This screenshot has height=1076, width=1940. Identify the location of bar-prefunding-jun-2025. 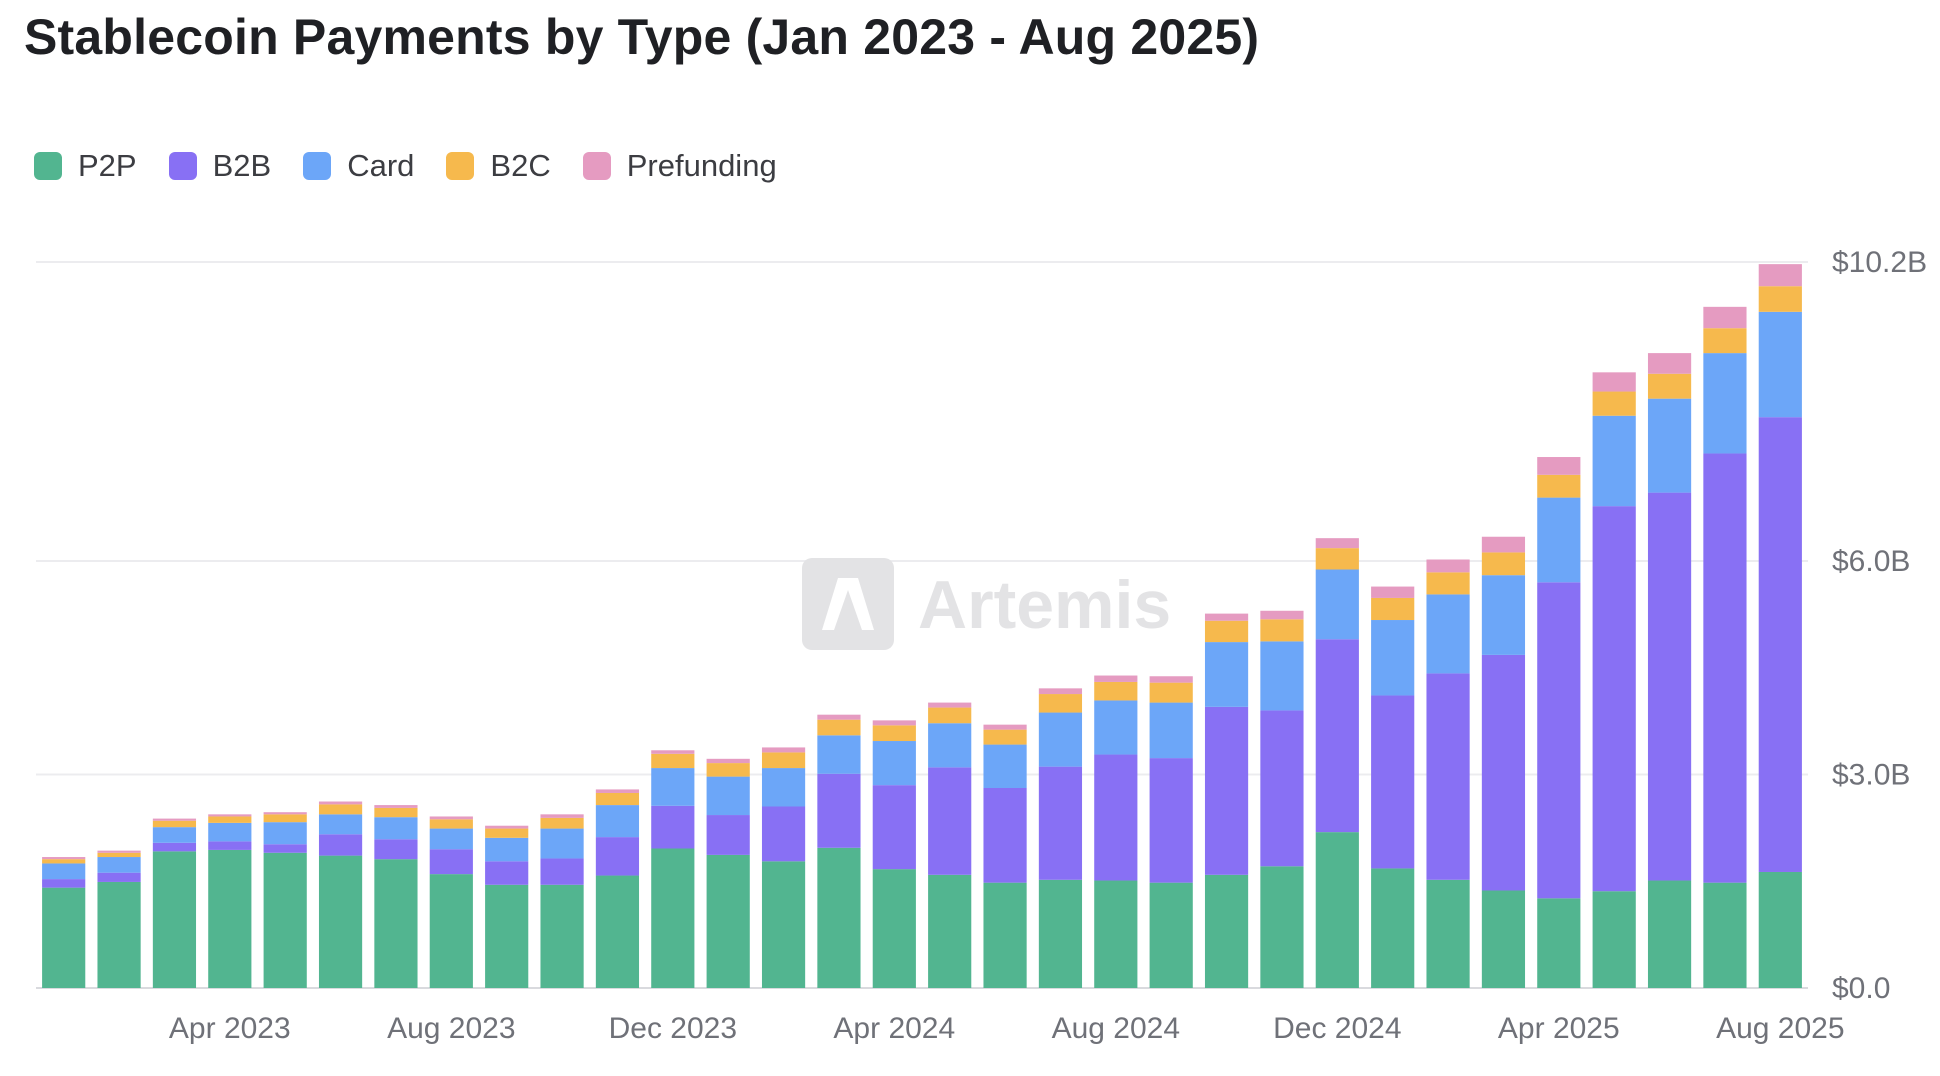
(1669, 363).